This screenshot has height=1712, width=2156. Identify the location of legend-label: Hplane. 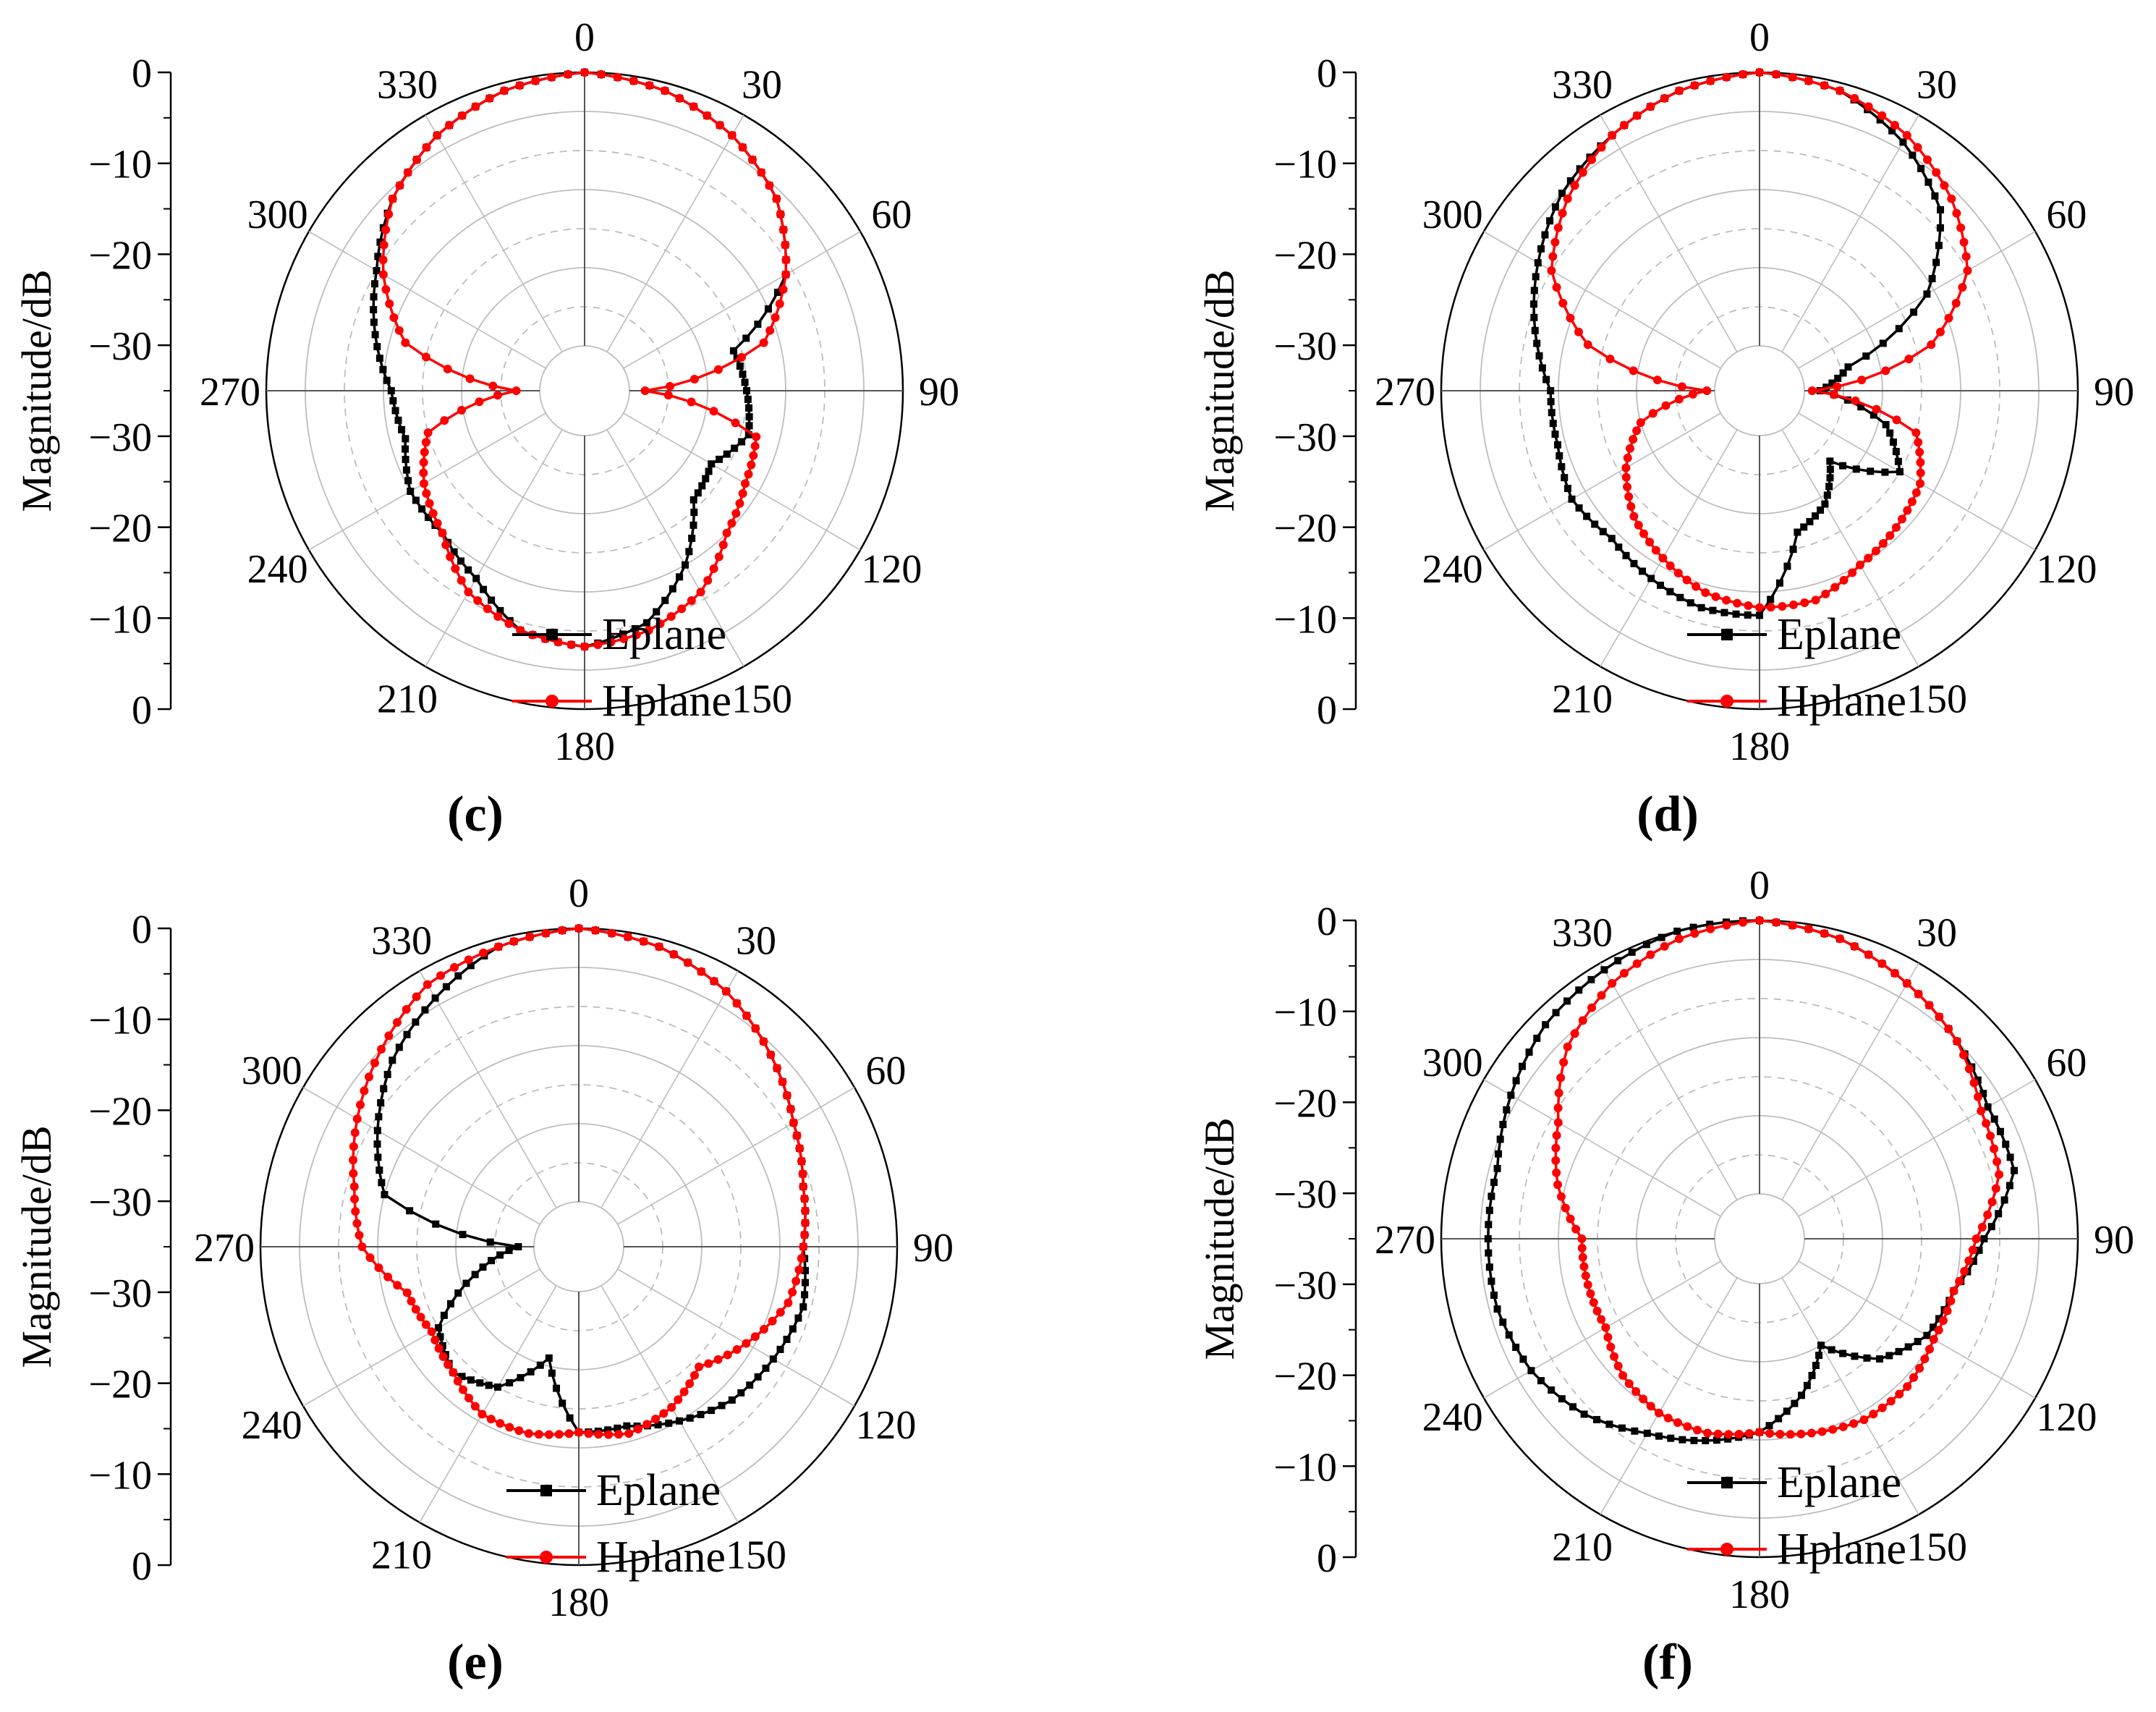
(666, 701).